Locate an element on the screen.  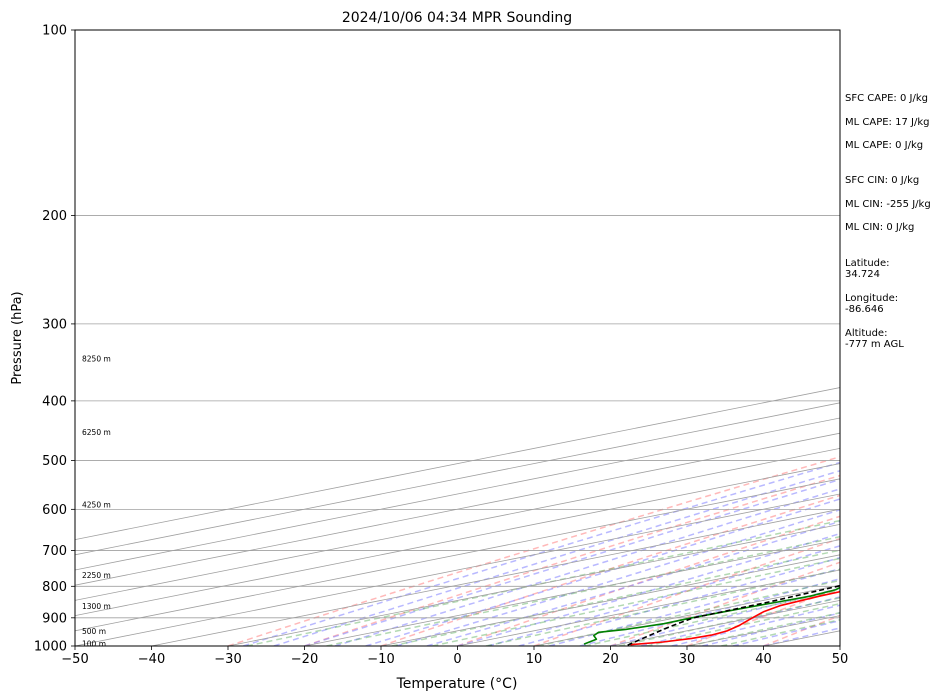
stat-text: ML CAPE: 0 J/kg is located at coordinates (884, 145).